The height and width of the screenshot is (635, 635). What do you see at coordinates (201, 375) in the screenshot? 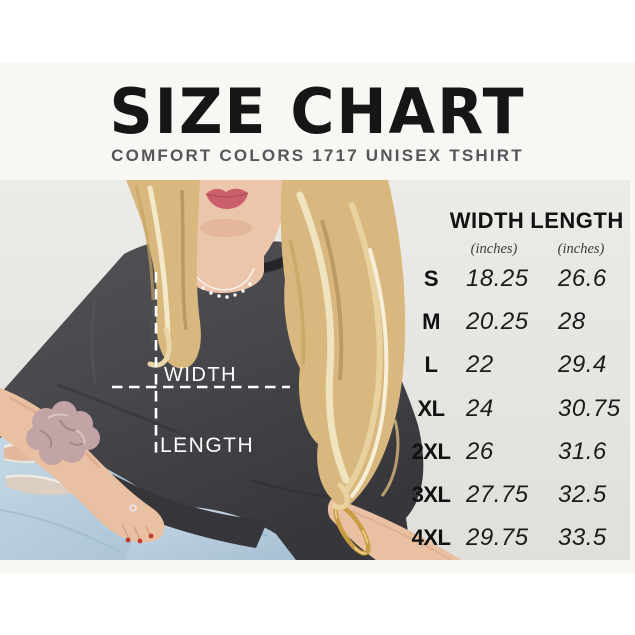
I see `width-overlay-label: WIDTH` at bounding box center [201, 375].